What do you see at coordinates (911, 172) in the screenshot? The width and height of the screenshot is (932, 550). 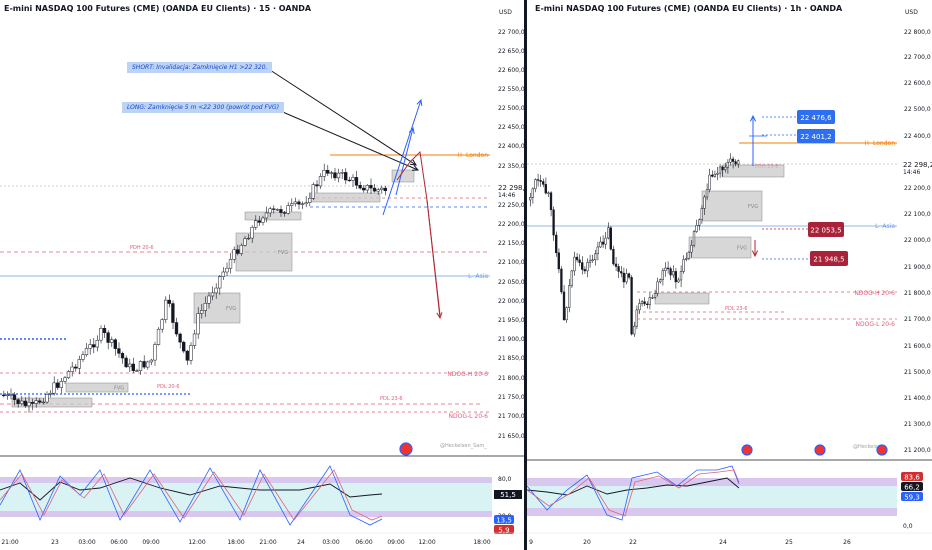 I see `right-countdown: 14:46` at bounding box center [911, 172].